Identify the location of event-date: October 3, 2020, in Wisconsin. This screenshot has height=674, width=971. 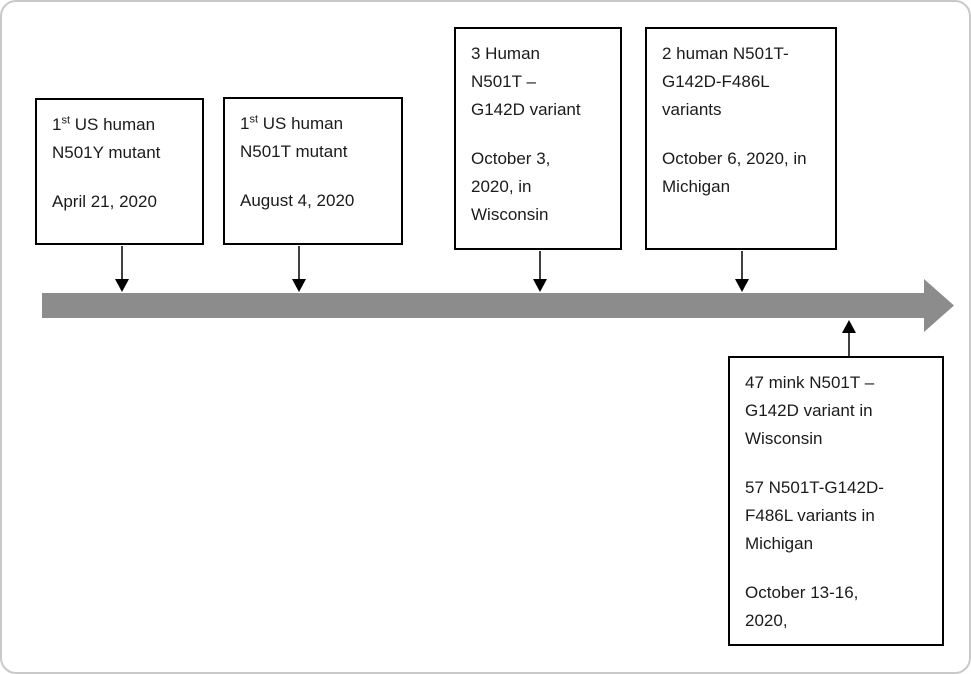
(511, 186).